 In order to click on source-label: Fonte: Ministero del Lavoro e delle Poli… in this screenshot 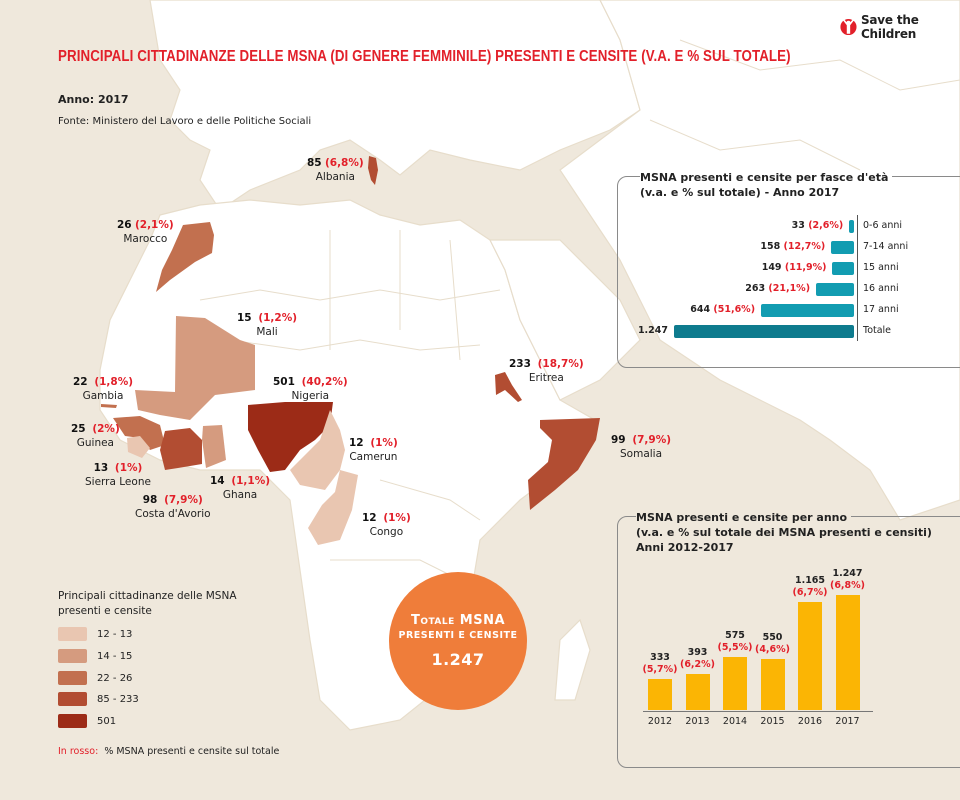, I will do `click(185, 121)`.